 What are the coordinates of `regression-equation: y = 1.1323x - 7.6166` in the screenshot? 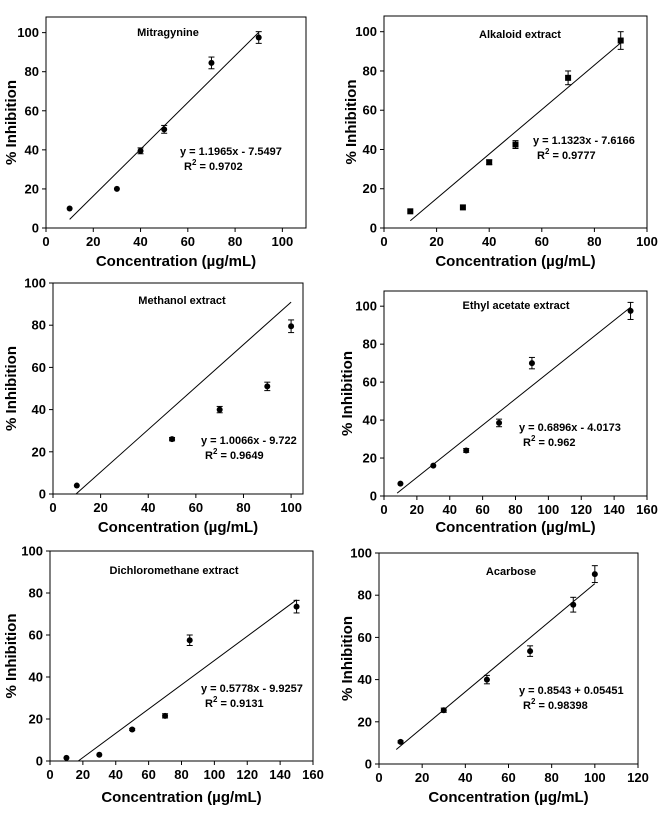 It's located at (584, 141).